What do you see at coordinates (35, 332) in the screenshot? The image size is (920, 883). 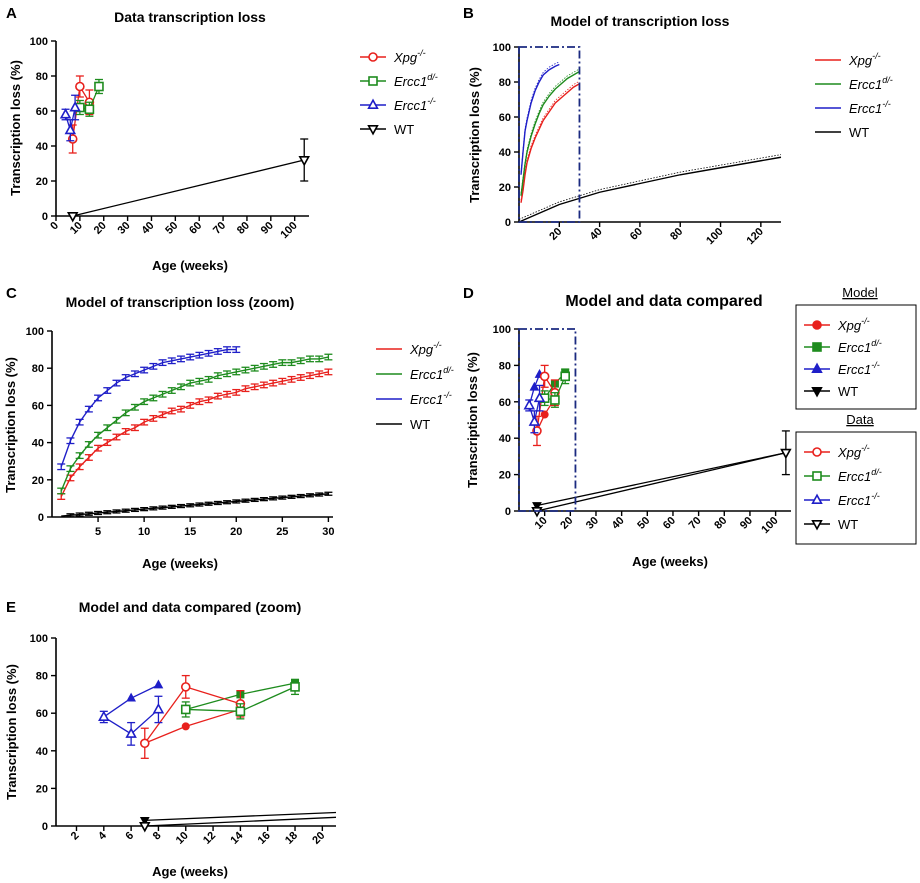 I see `panel-c-y-tick-label: 100` at bounding box center [35, 332].